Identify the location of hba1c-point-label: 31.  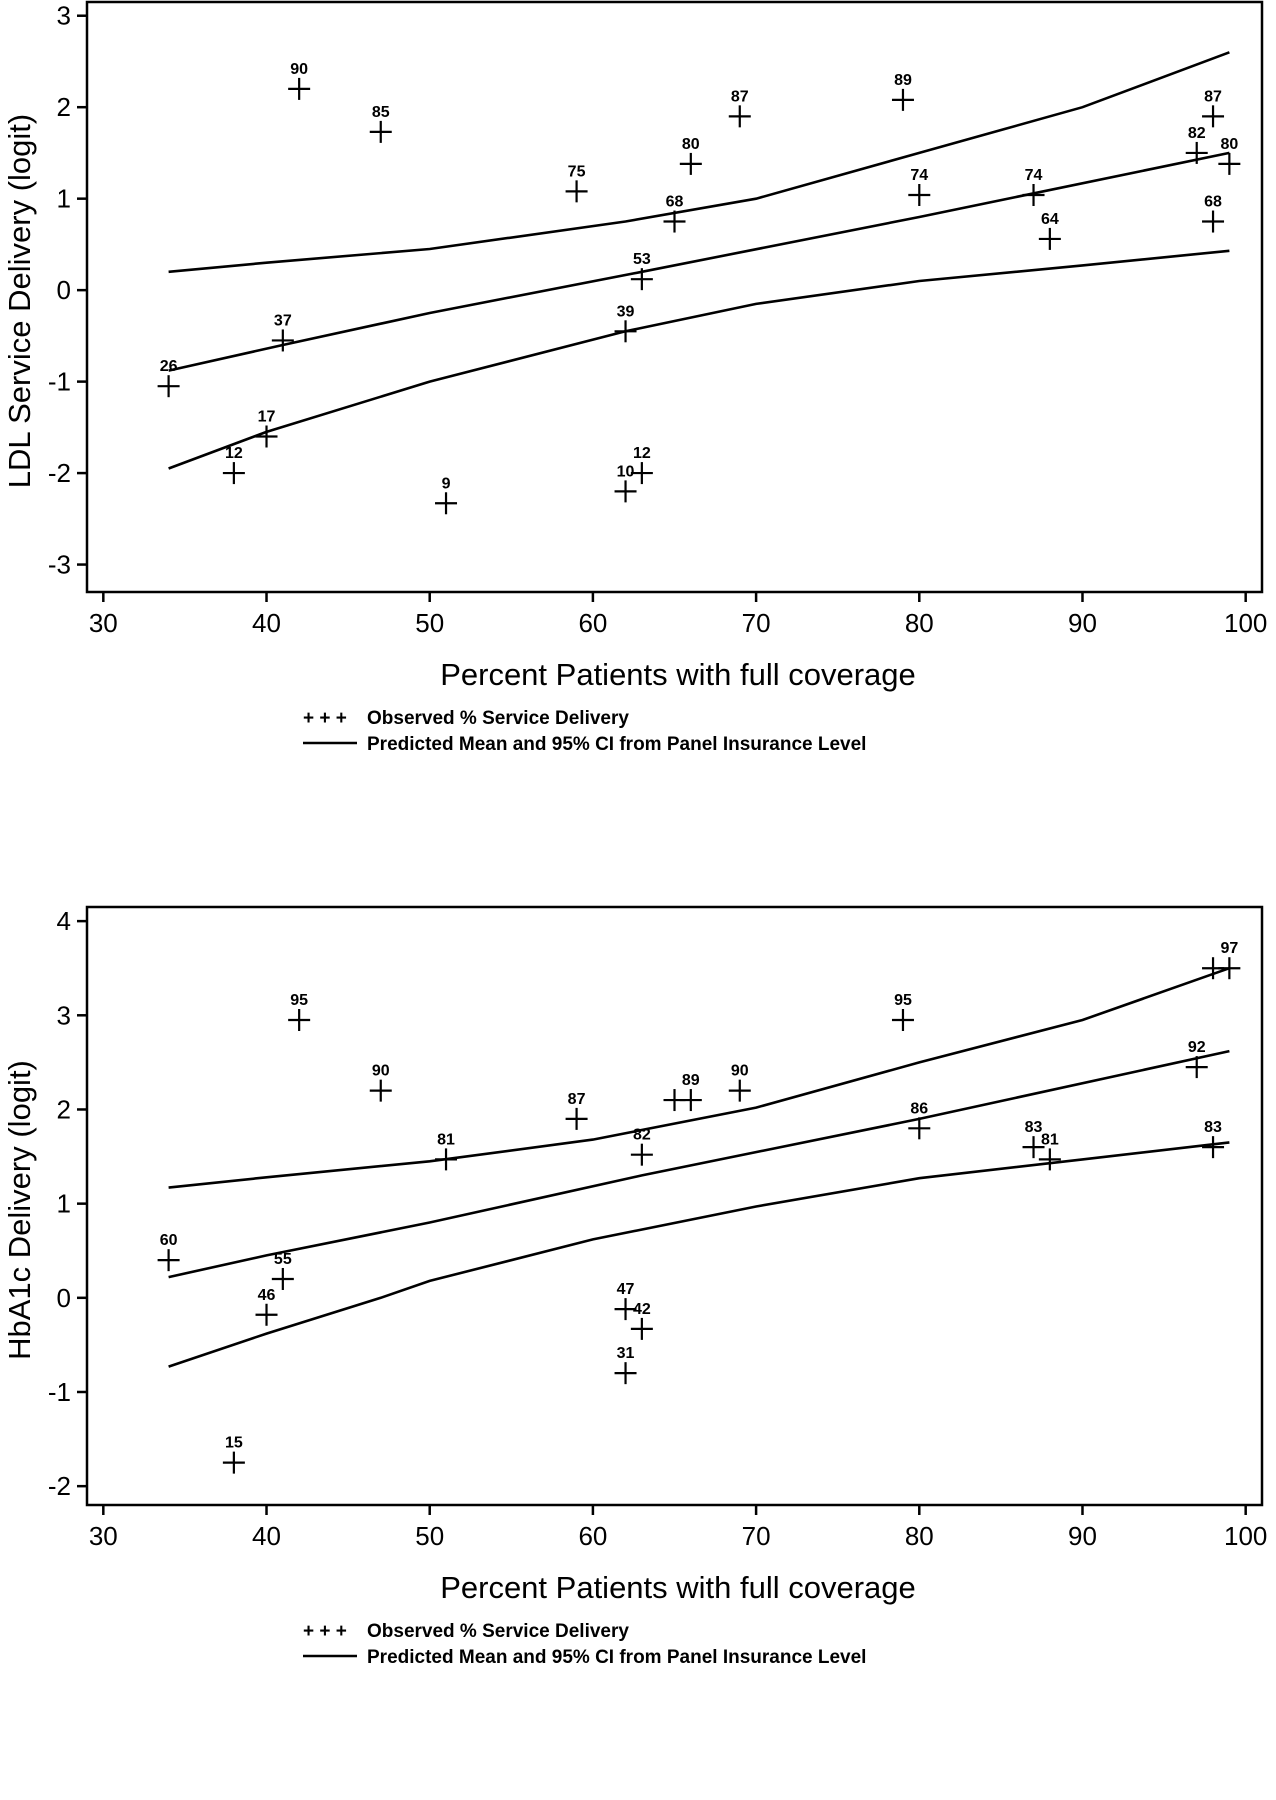
(626, 1353).